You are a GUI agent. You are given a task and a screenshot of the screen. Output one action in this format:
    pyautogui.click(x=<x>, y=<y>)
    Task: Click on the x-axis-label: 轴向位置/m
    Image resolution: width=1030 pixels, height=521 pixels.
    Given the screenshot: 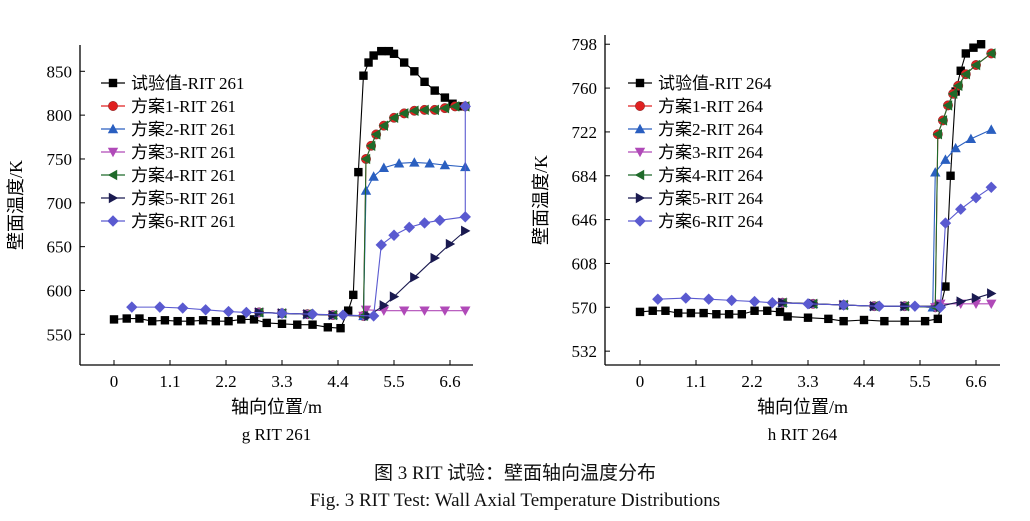 What is the action you would take?
    pyautogui.click(x=276, y=407)
    